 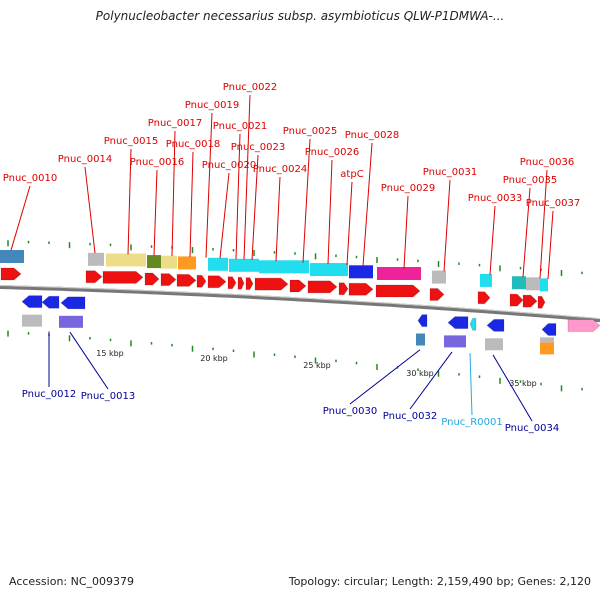 What do you see at coordinates (193, 144) in the screenshot?
I see `gene-label-top: Pnuc_0018` at bounding box center [193, 144].